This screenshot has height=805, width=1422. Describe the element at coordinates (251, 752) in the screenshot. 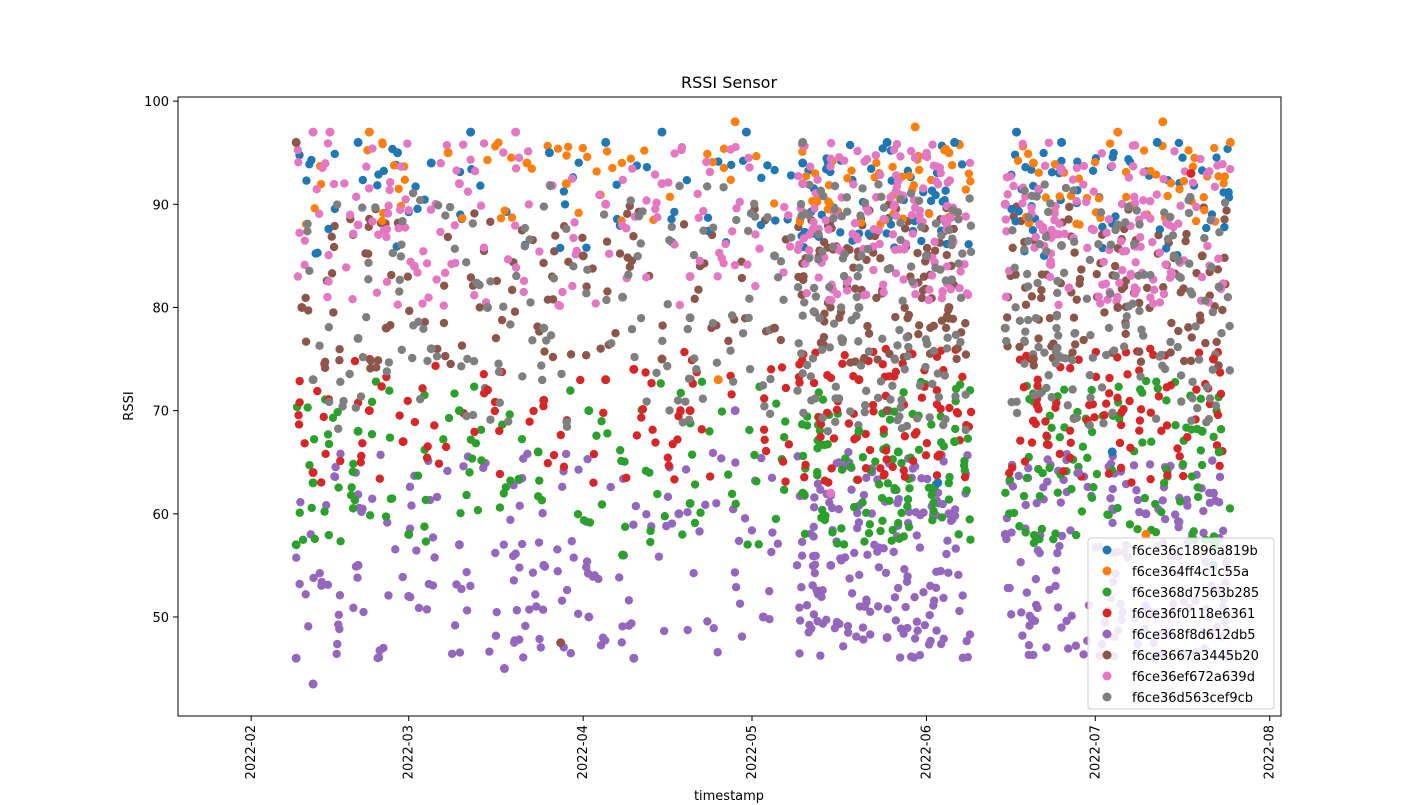

I see `x-tick-label-0: 2022-02` at that location.